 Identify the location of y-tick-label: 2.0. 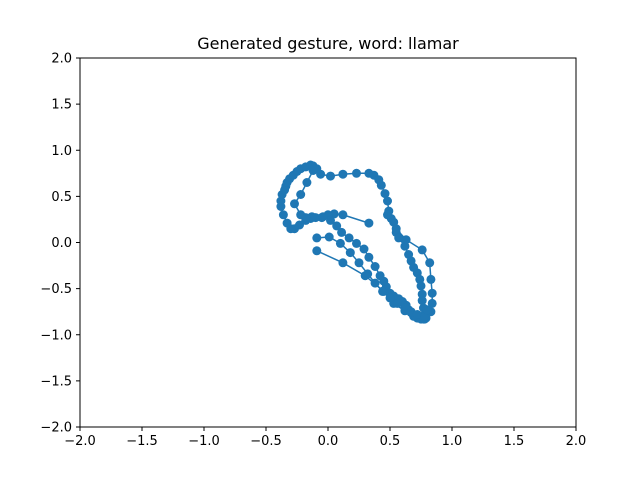
(61, 59).